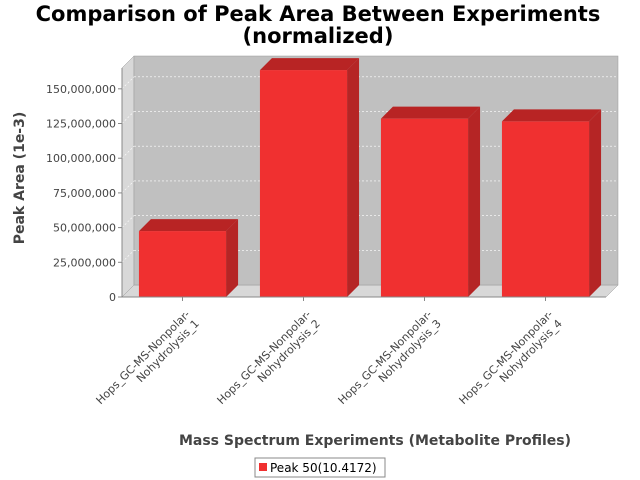 This screenshot has height=480, width=640. I want to click on y-tick-label: 50,000,000, so click(84, 228).